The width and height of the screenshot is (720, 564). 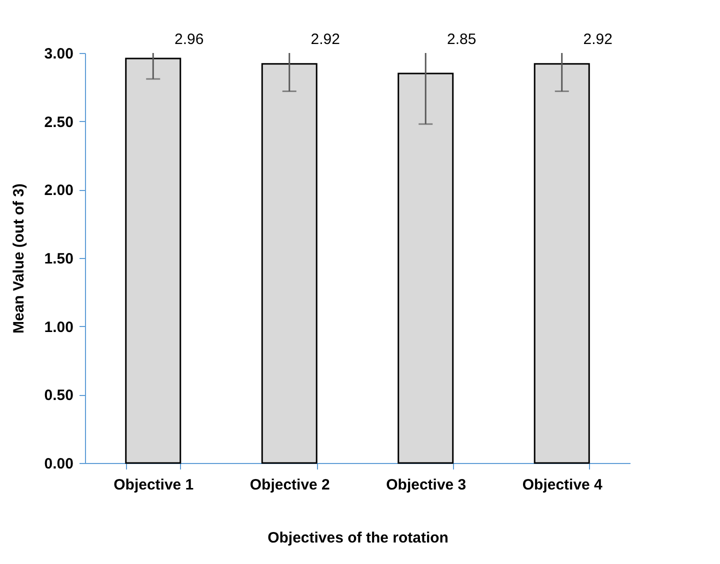 I want to click on data-label: 2.85, so click(x=461, y=39).